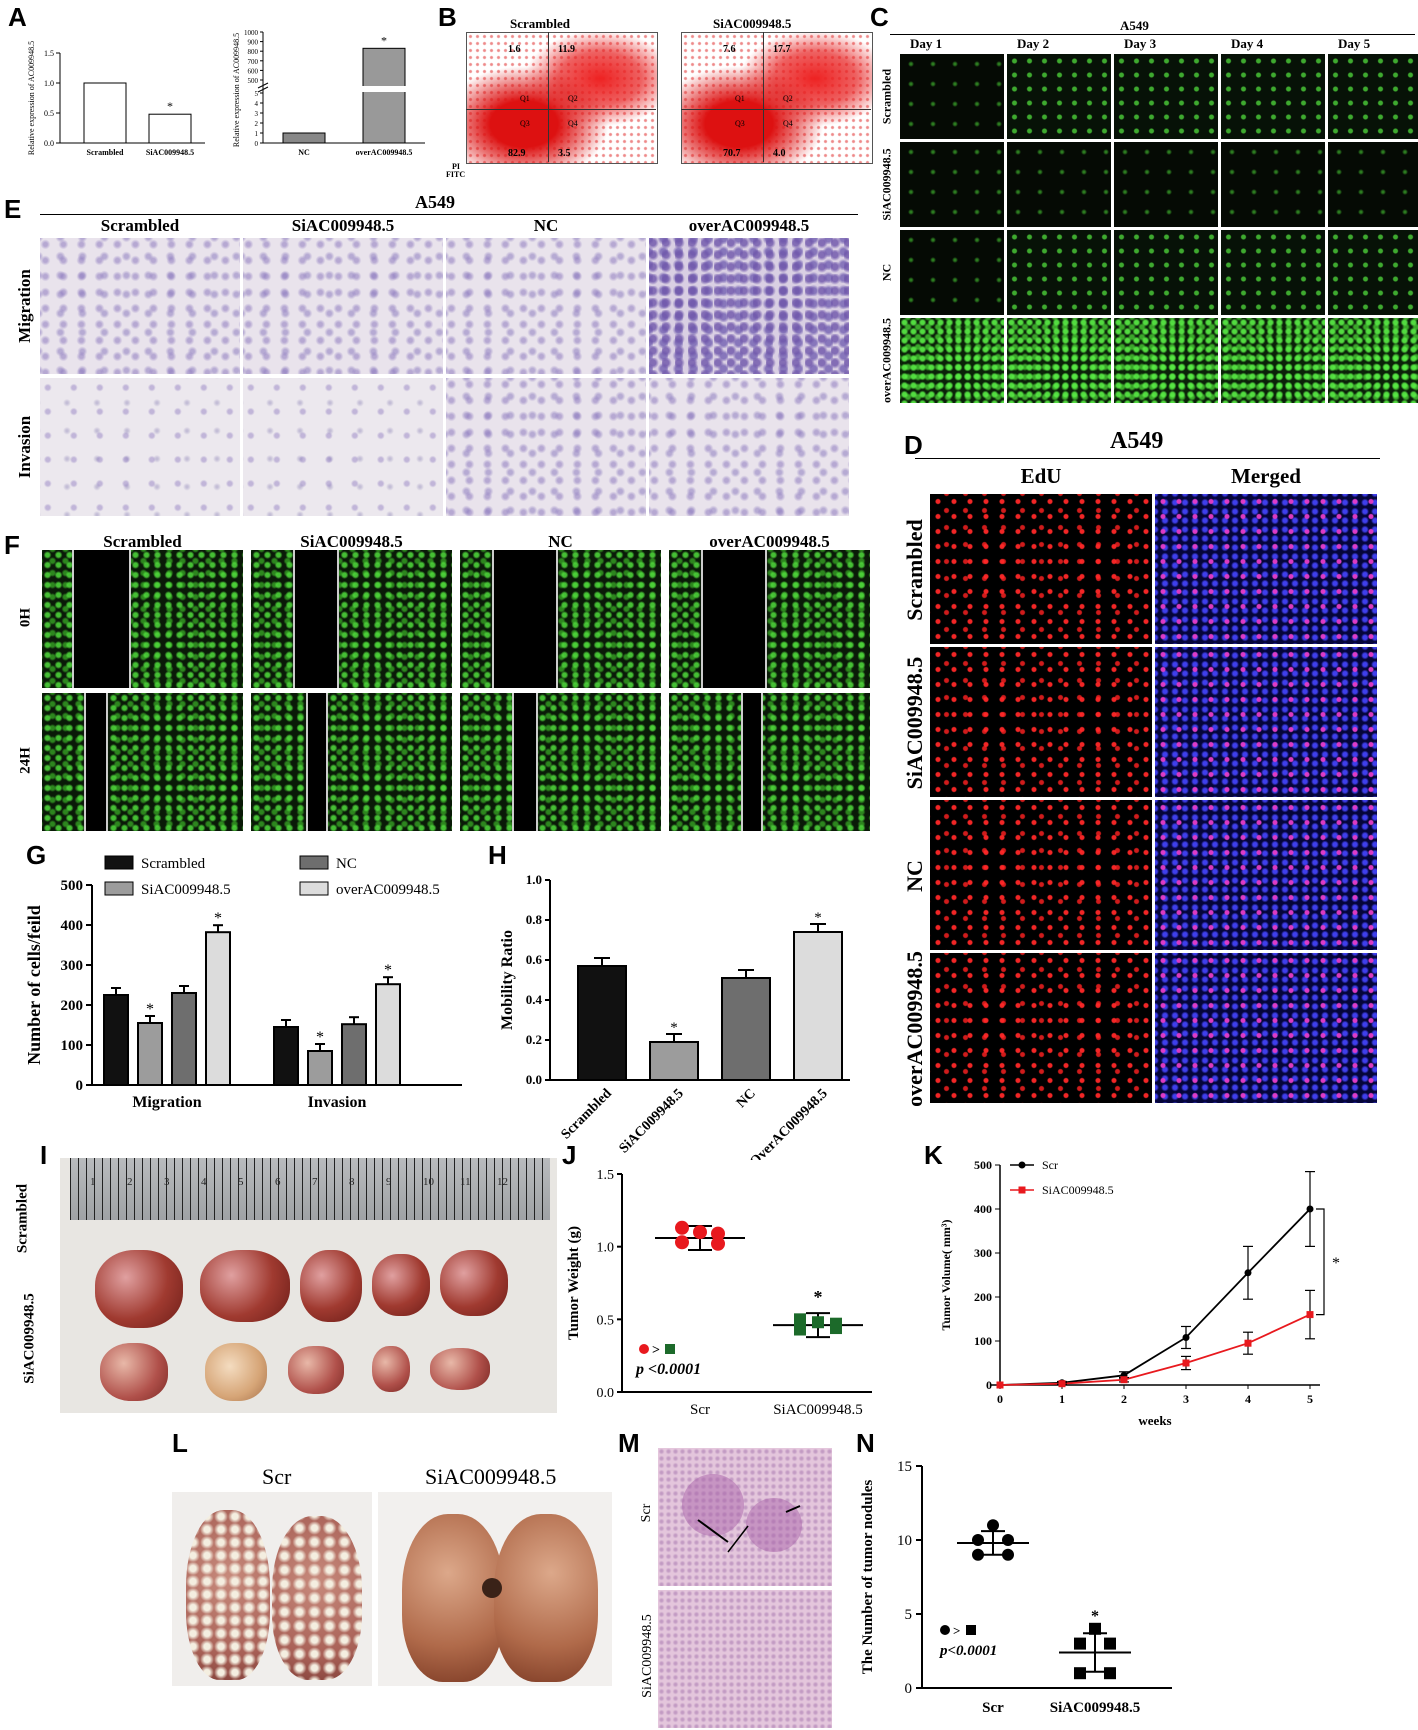 Image resolution: width=1418 pixels, height=1730 pixels. Describe the element at coordinates (384, 95) in the screenshot. I see `bar-overAC009948.5` at that location.